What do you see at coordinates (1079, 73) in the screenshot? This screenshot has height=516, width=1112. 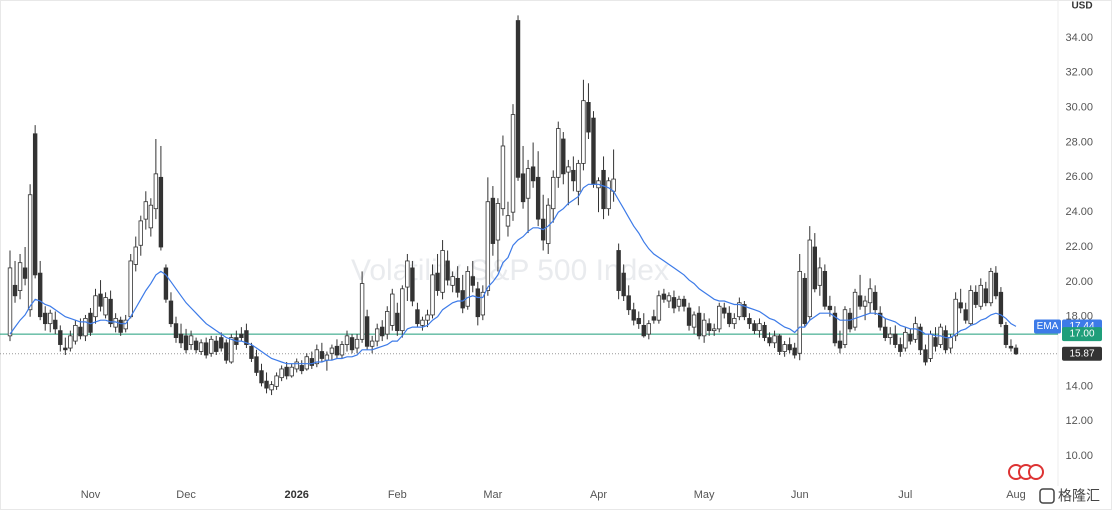 I see `y-tick-label: 32.00` at bounding box center [1079, 73].